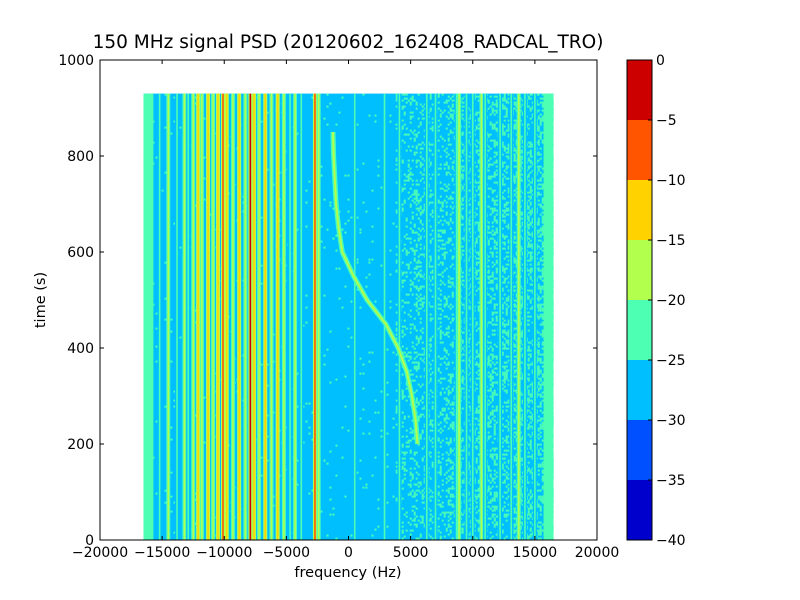  What do you see at coordinates (671, 421) in the screenshot?
I see `colorbar-tick-label: −30` at bounding box center [671, 421].